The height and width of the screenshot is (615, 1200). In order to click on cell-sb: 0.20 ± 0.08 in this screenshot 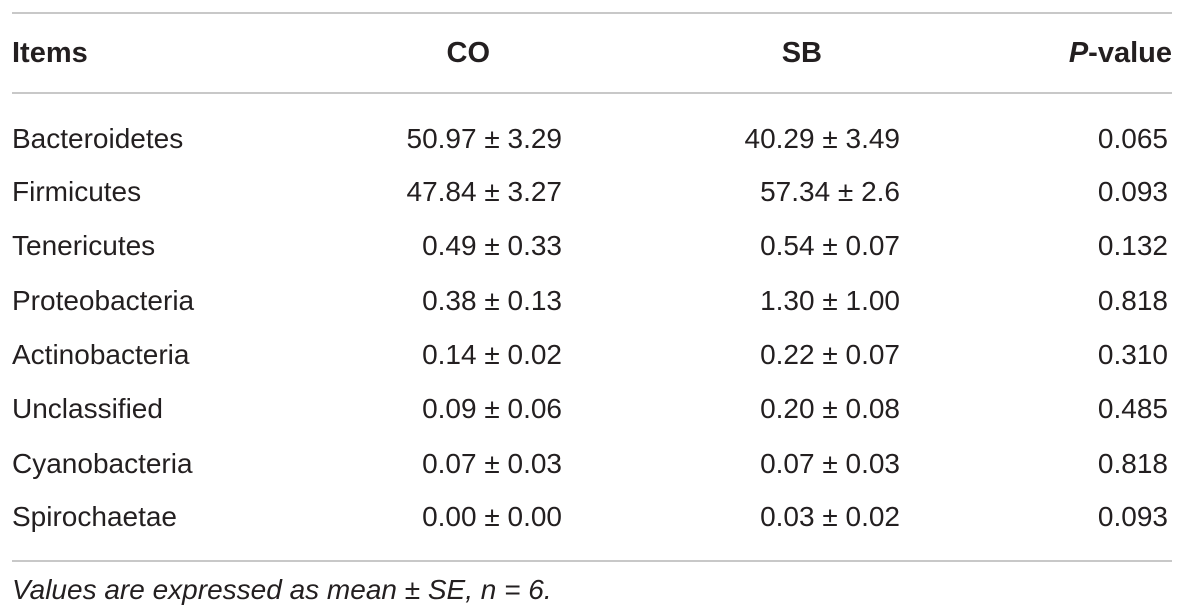, I will do `click(830, 409)`.